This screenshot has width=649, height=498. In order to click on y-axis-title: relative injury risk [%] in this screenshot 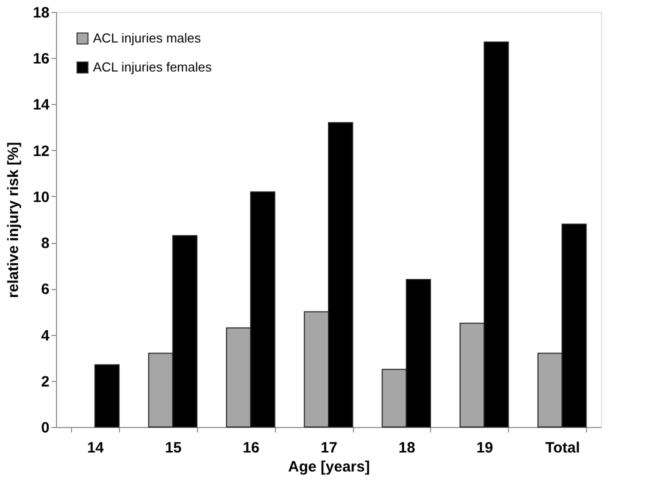, I will do `click(13, 220)`.